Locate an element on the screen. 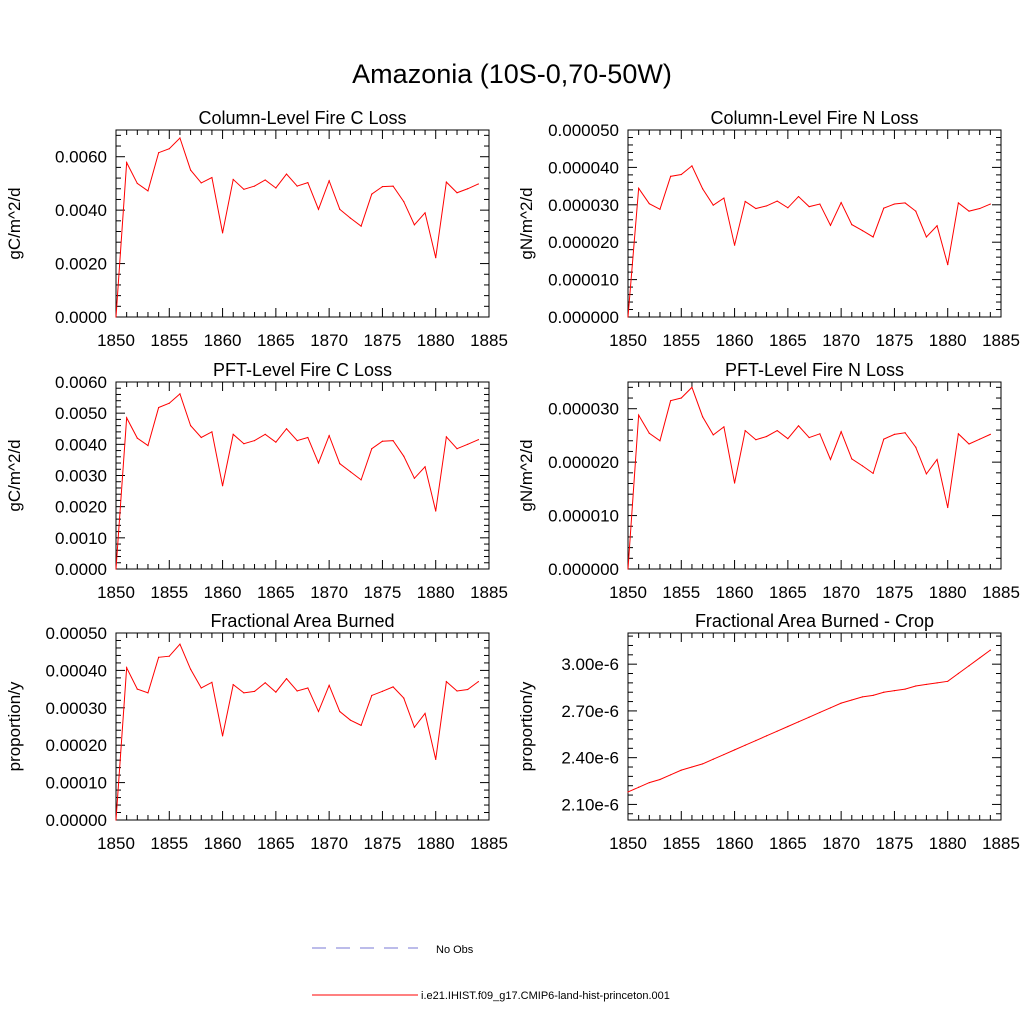 The height and width of the screenshot is (1024, 1024). y-tick-label: 0.00000 is located at coordinates (76, 820).